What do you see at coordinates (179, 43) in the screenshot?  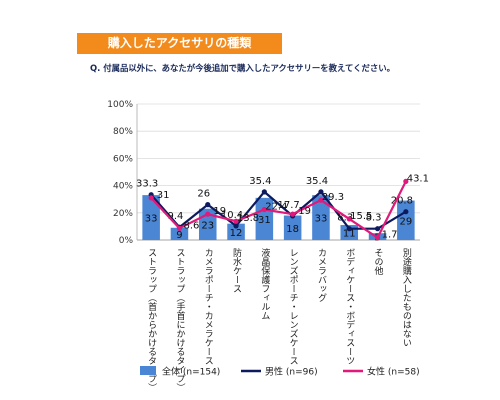 I see `chart-banner: 購入したアクセサリの種類` at bounding box center [179, 43].